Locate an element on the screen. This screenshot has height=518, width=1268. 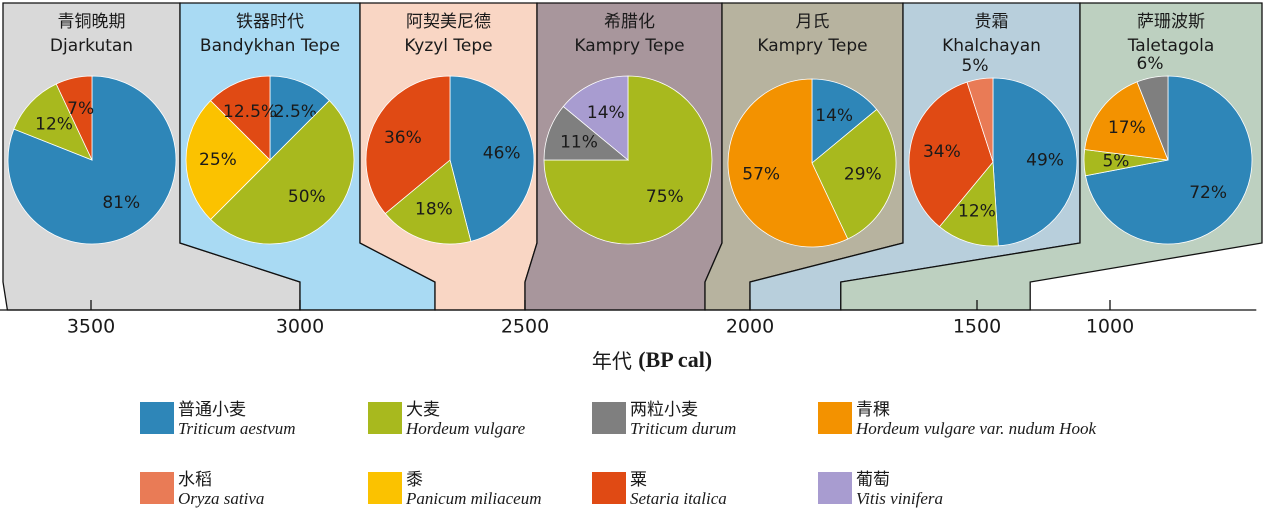
legend-latin: Triticum durum is located at coordinates (683, 428).